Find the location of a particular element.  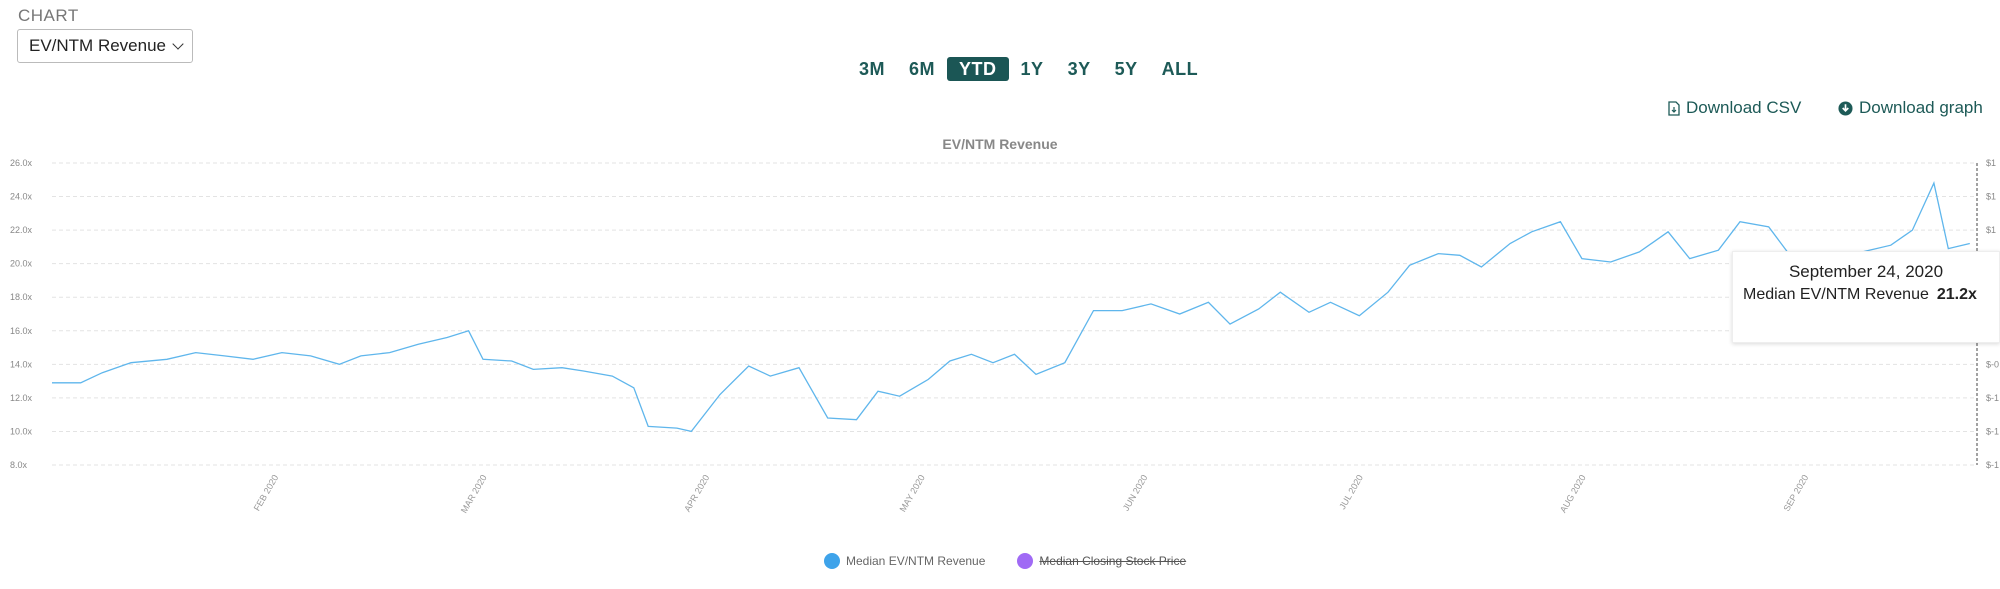

legend-item-closing-stock-price: Median Closing Stock Price is located at coordinates (1101, 561).